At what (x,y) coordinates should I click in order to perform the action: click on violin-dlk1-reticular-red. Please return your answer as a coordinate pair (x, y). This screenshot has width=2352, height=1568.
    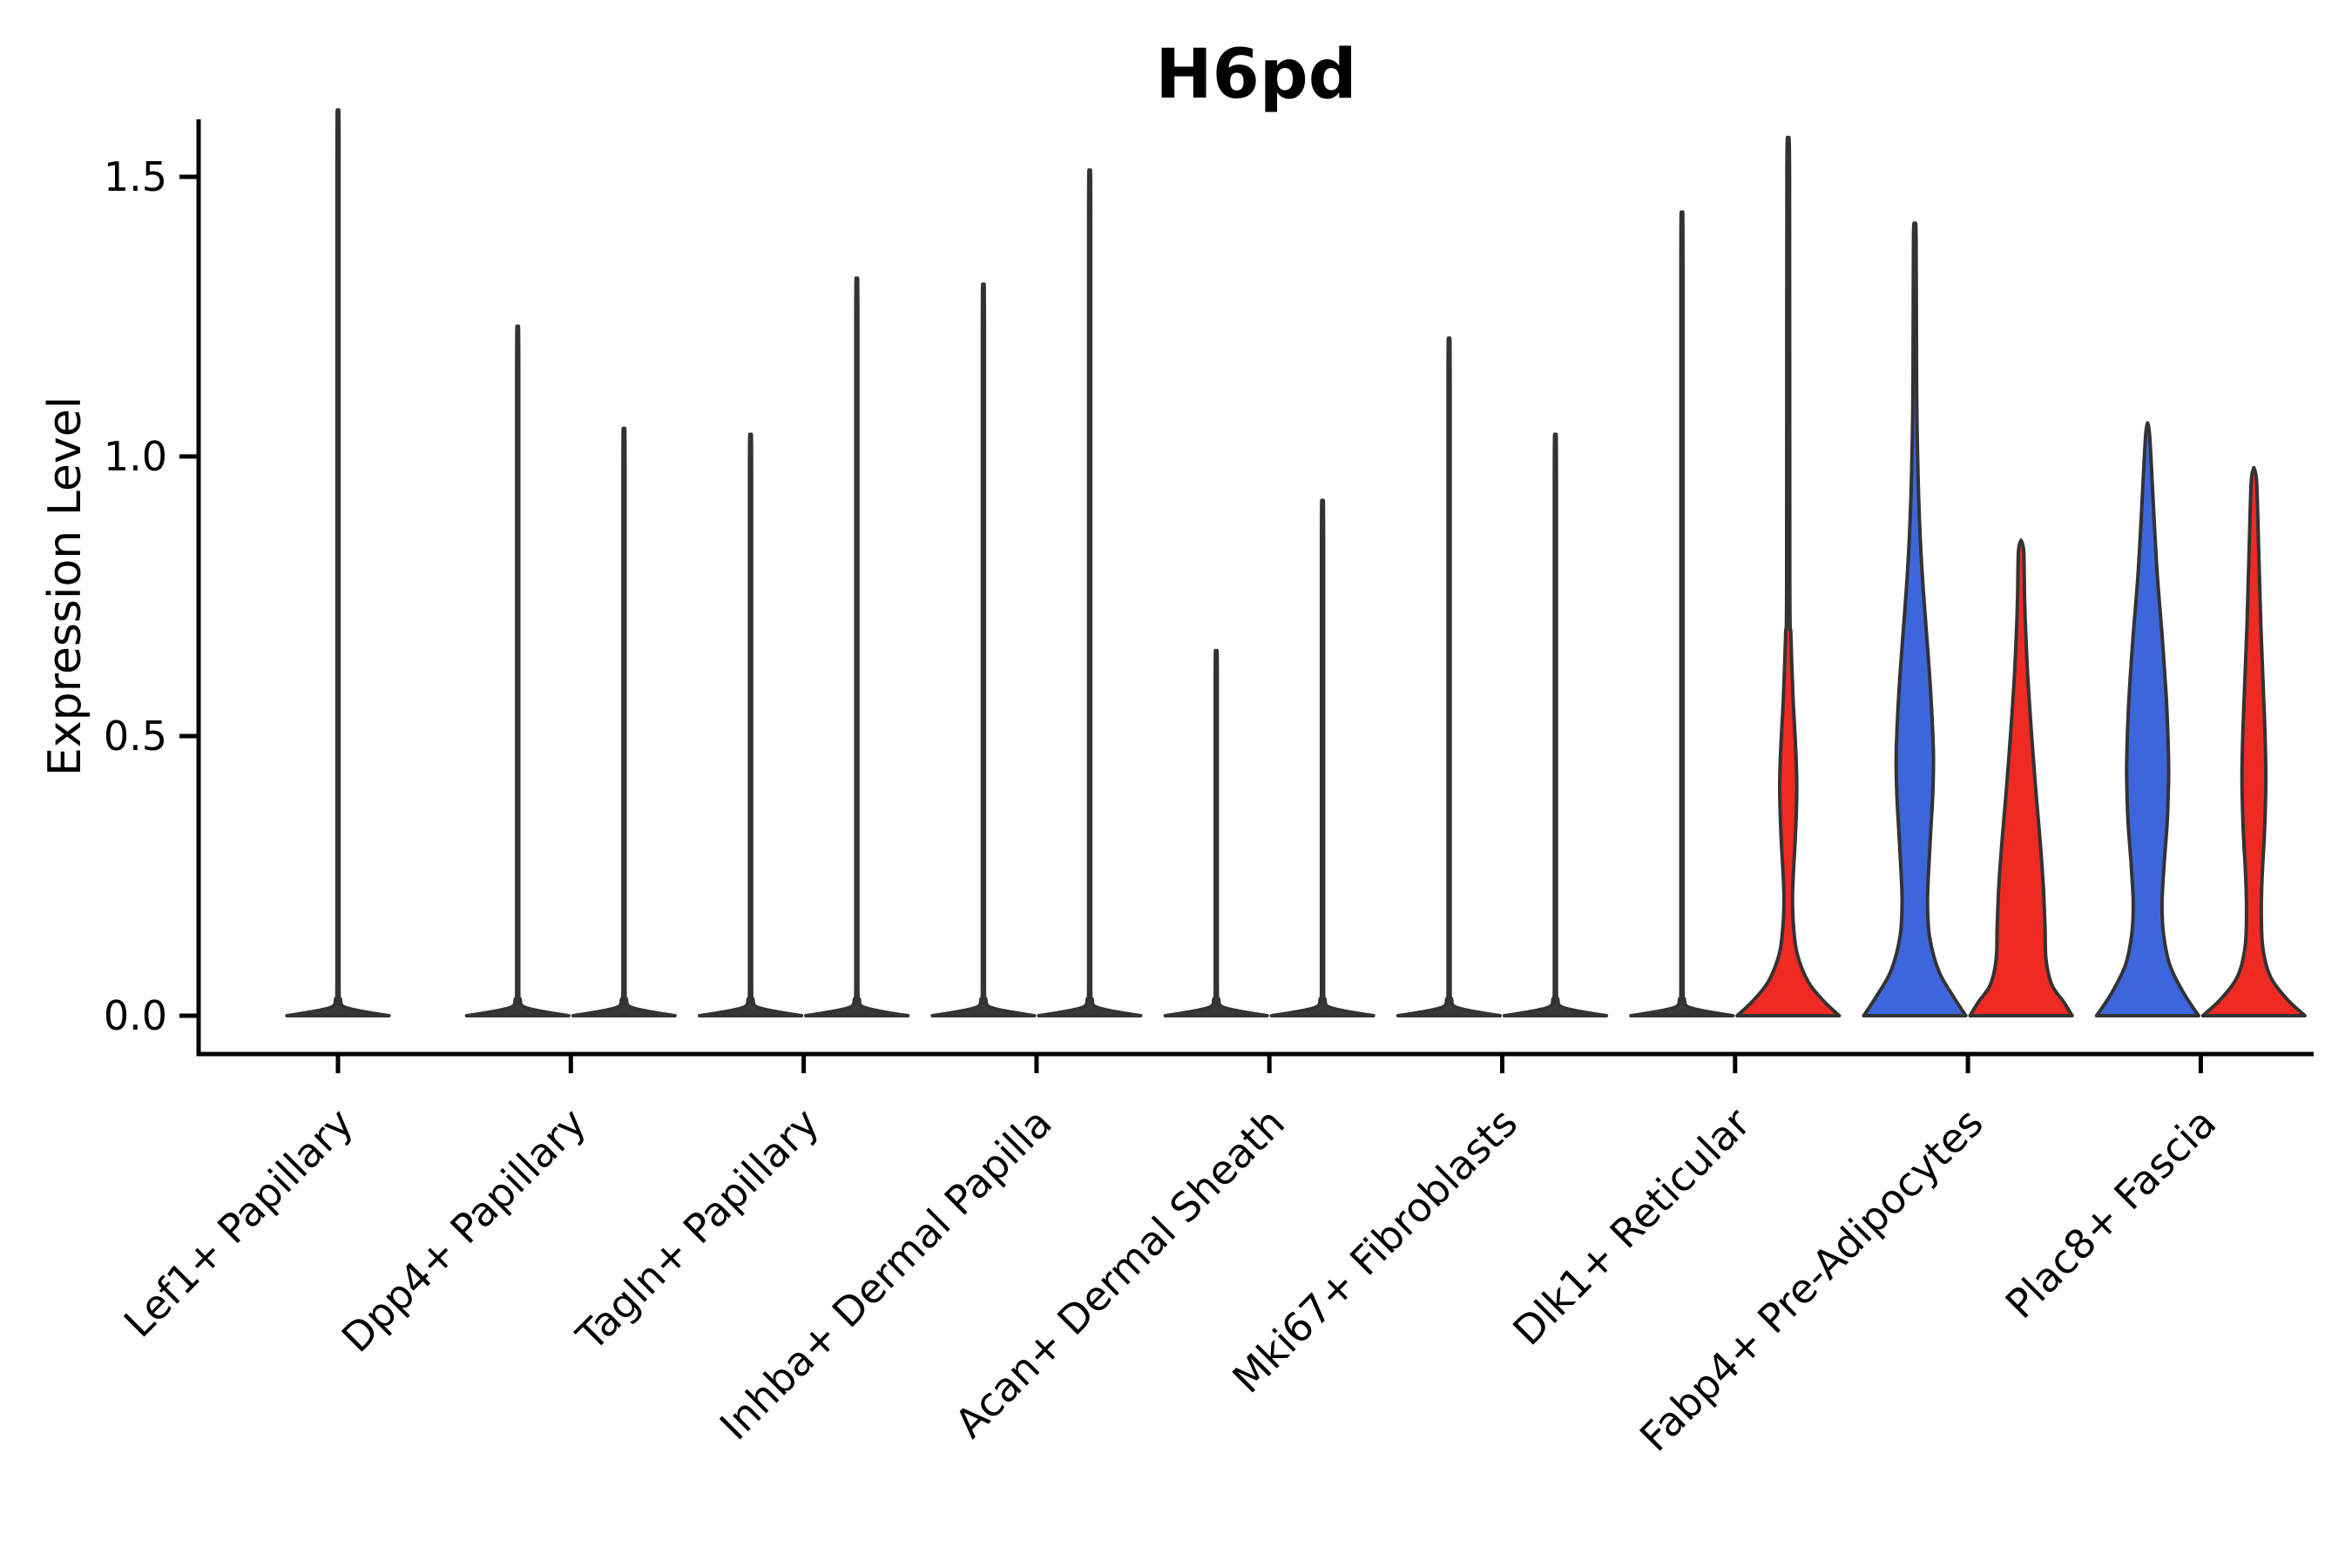
    Looking at the image, I should click on (1788, 576).